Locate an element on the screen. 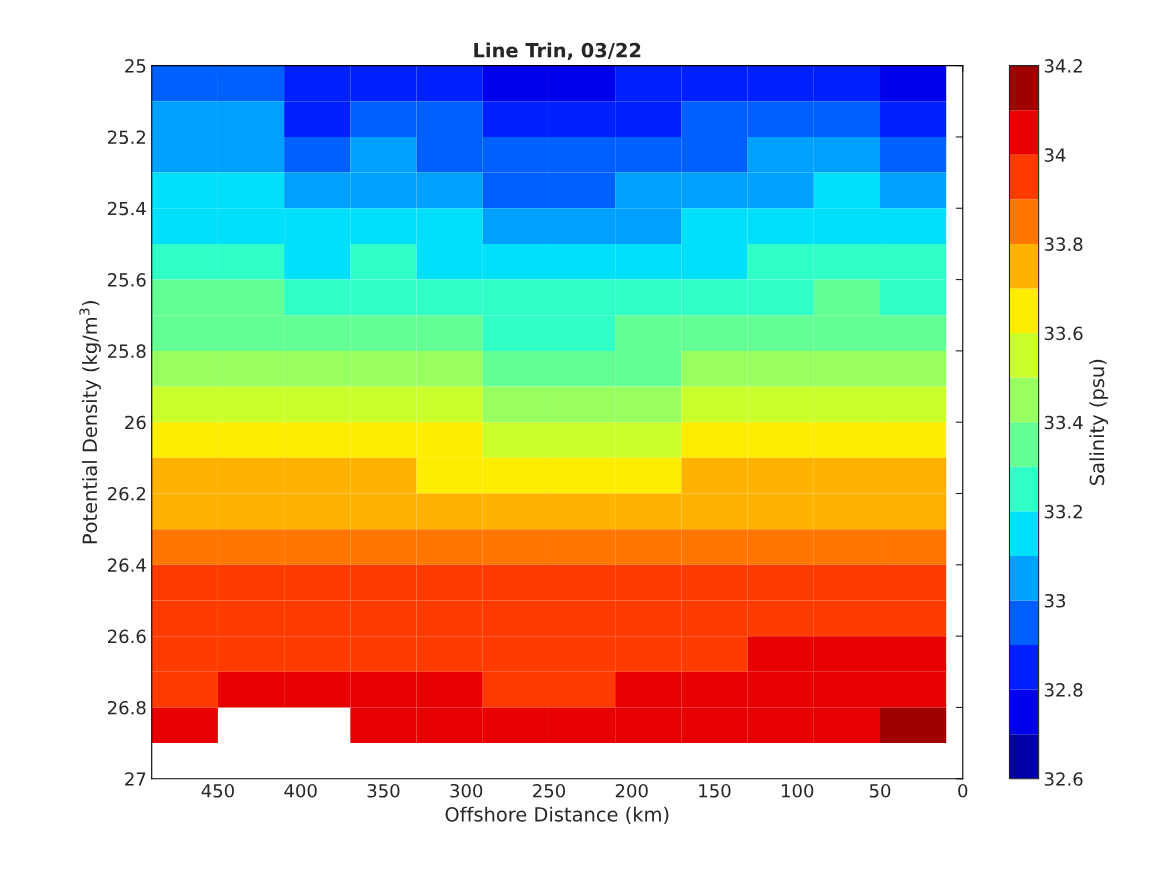 This screenshot has height=875, width=1167. x-tick-label: 450 is located at coordinates (217, 790).